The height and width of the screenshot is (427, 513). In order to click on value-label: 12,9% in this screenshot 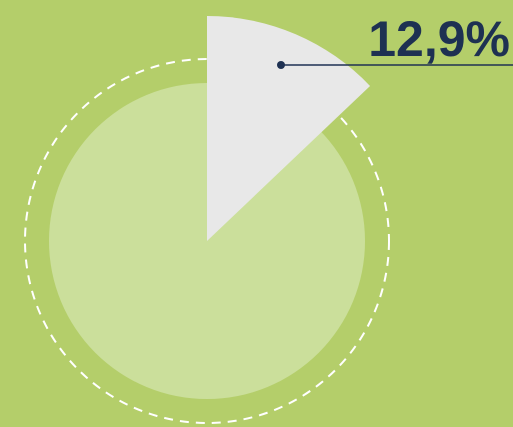, I will do `click(439, 39)`.